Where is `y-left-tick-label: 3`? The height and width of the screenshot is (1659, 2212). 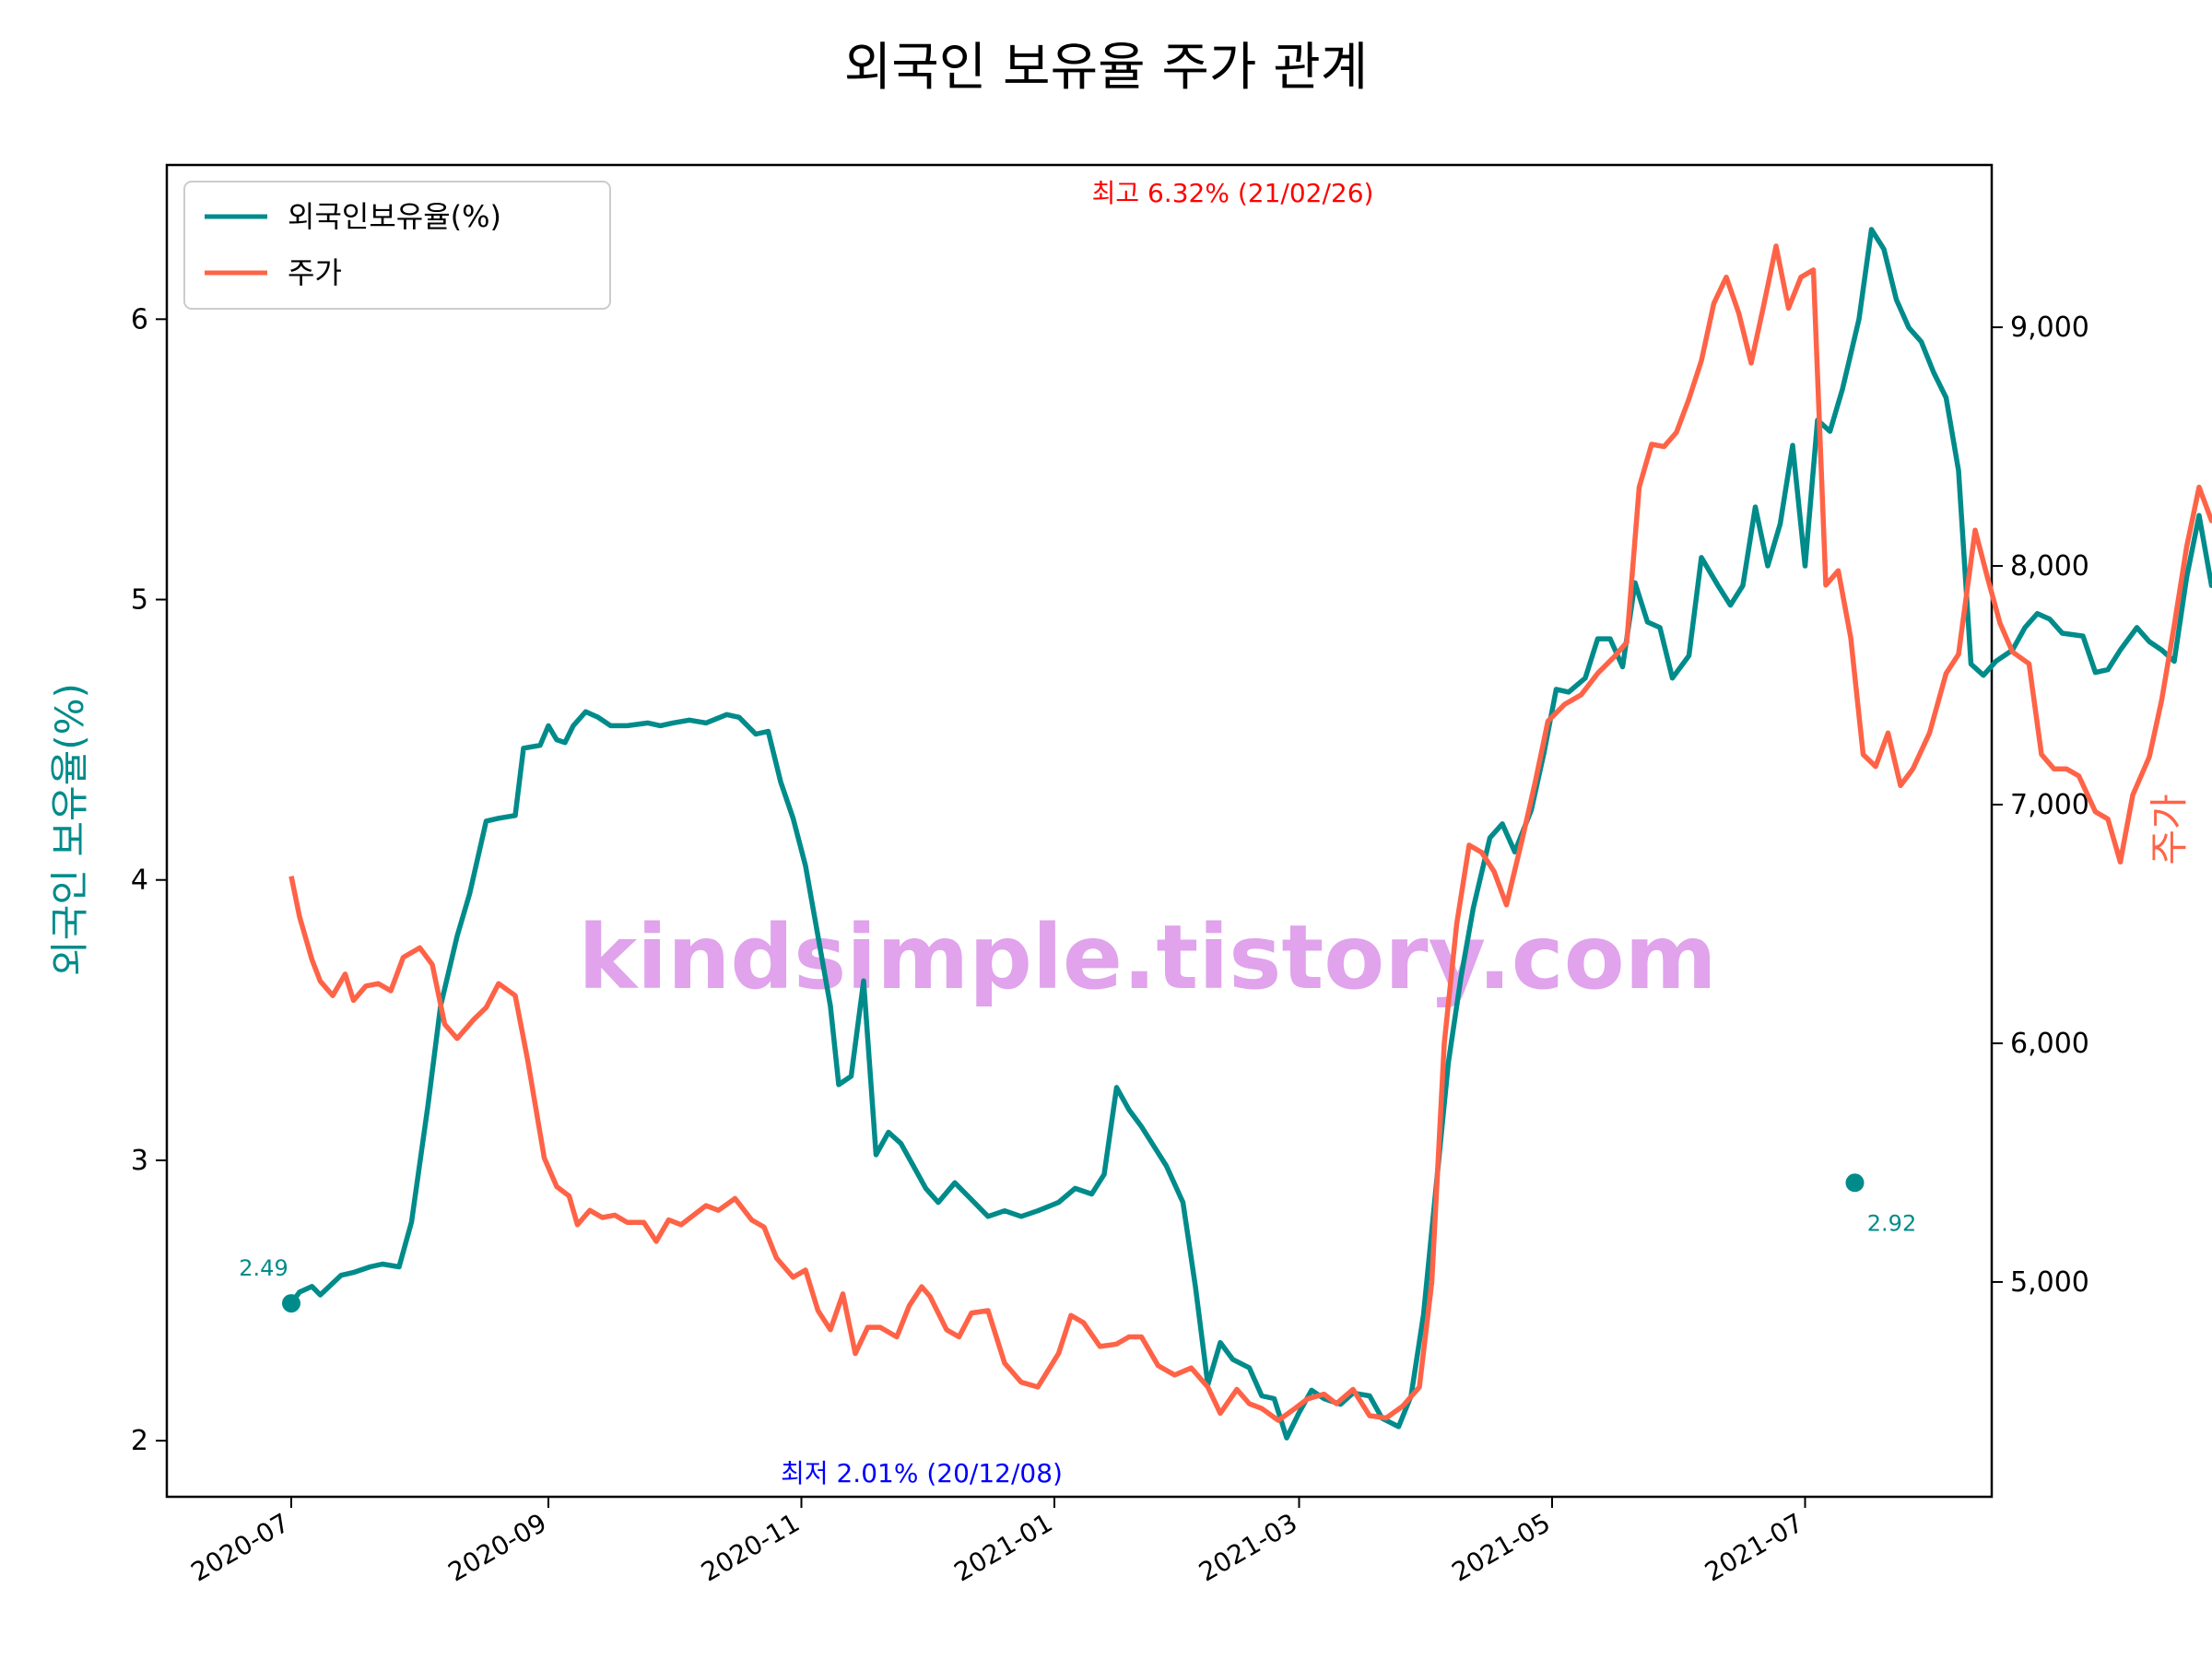 y-left-tick-label: 3 is located at coordinates (139, 1161).